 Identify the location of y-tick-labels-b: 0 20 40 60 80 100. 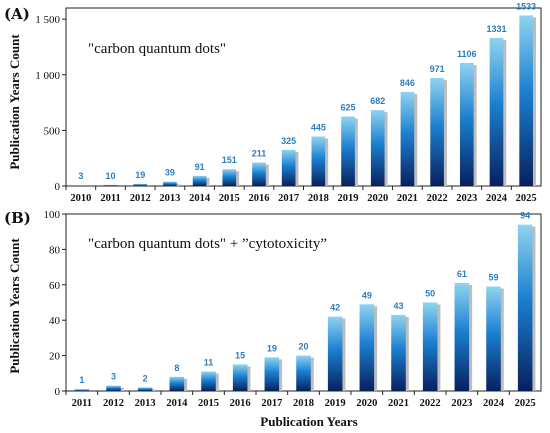
(52, 303).